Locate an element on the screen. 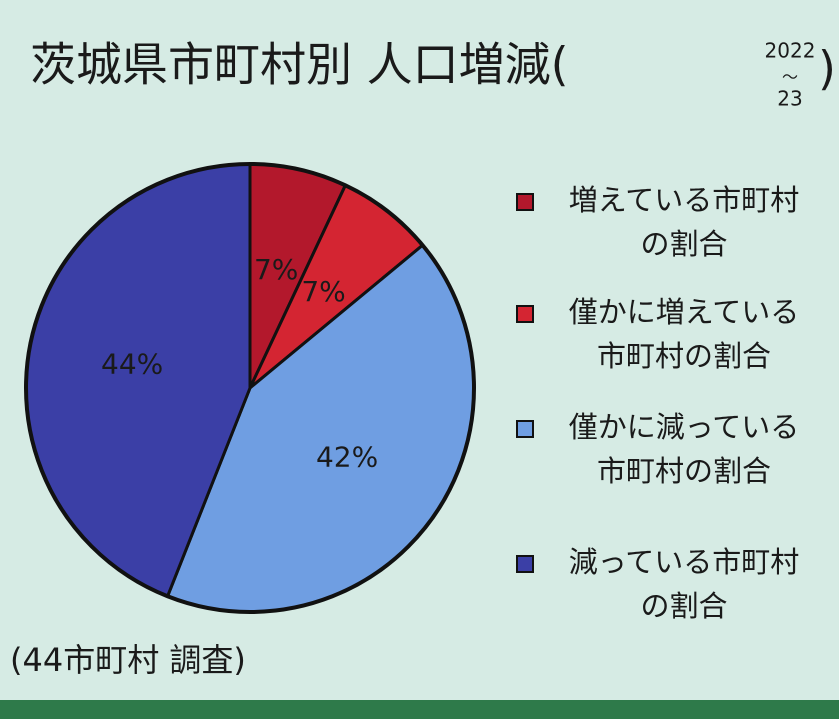 The width and height of the screenshot is (839, 719). legend-entry: 僅かに増えている 市町村の割合 is located at coordinates (670, 334).